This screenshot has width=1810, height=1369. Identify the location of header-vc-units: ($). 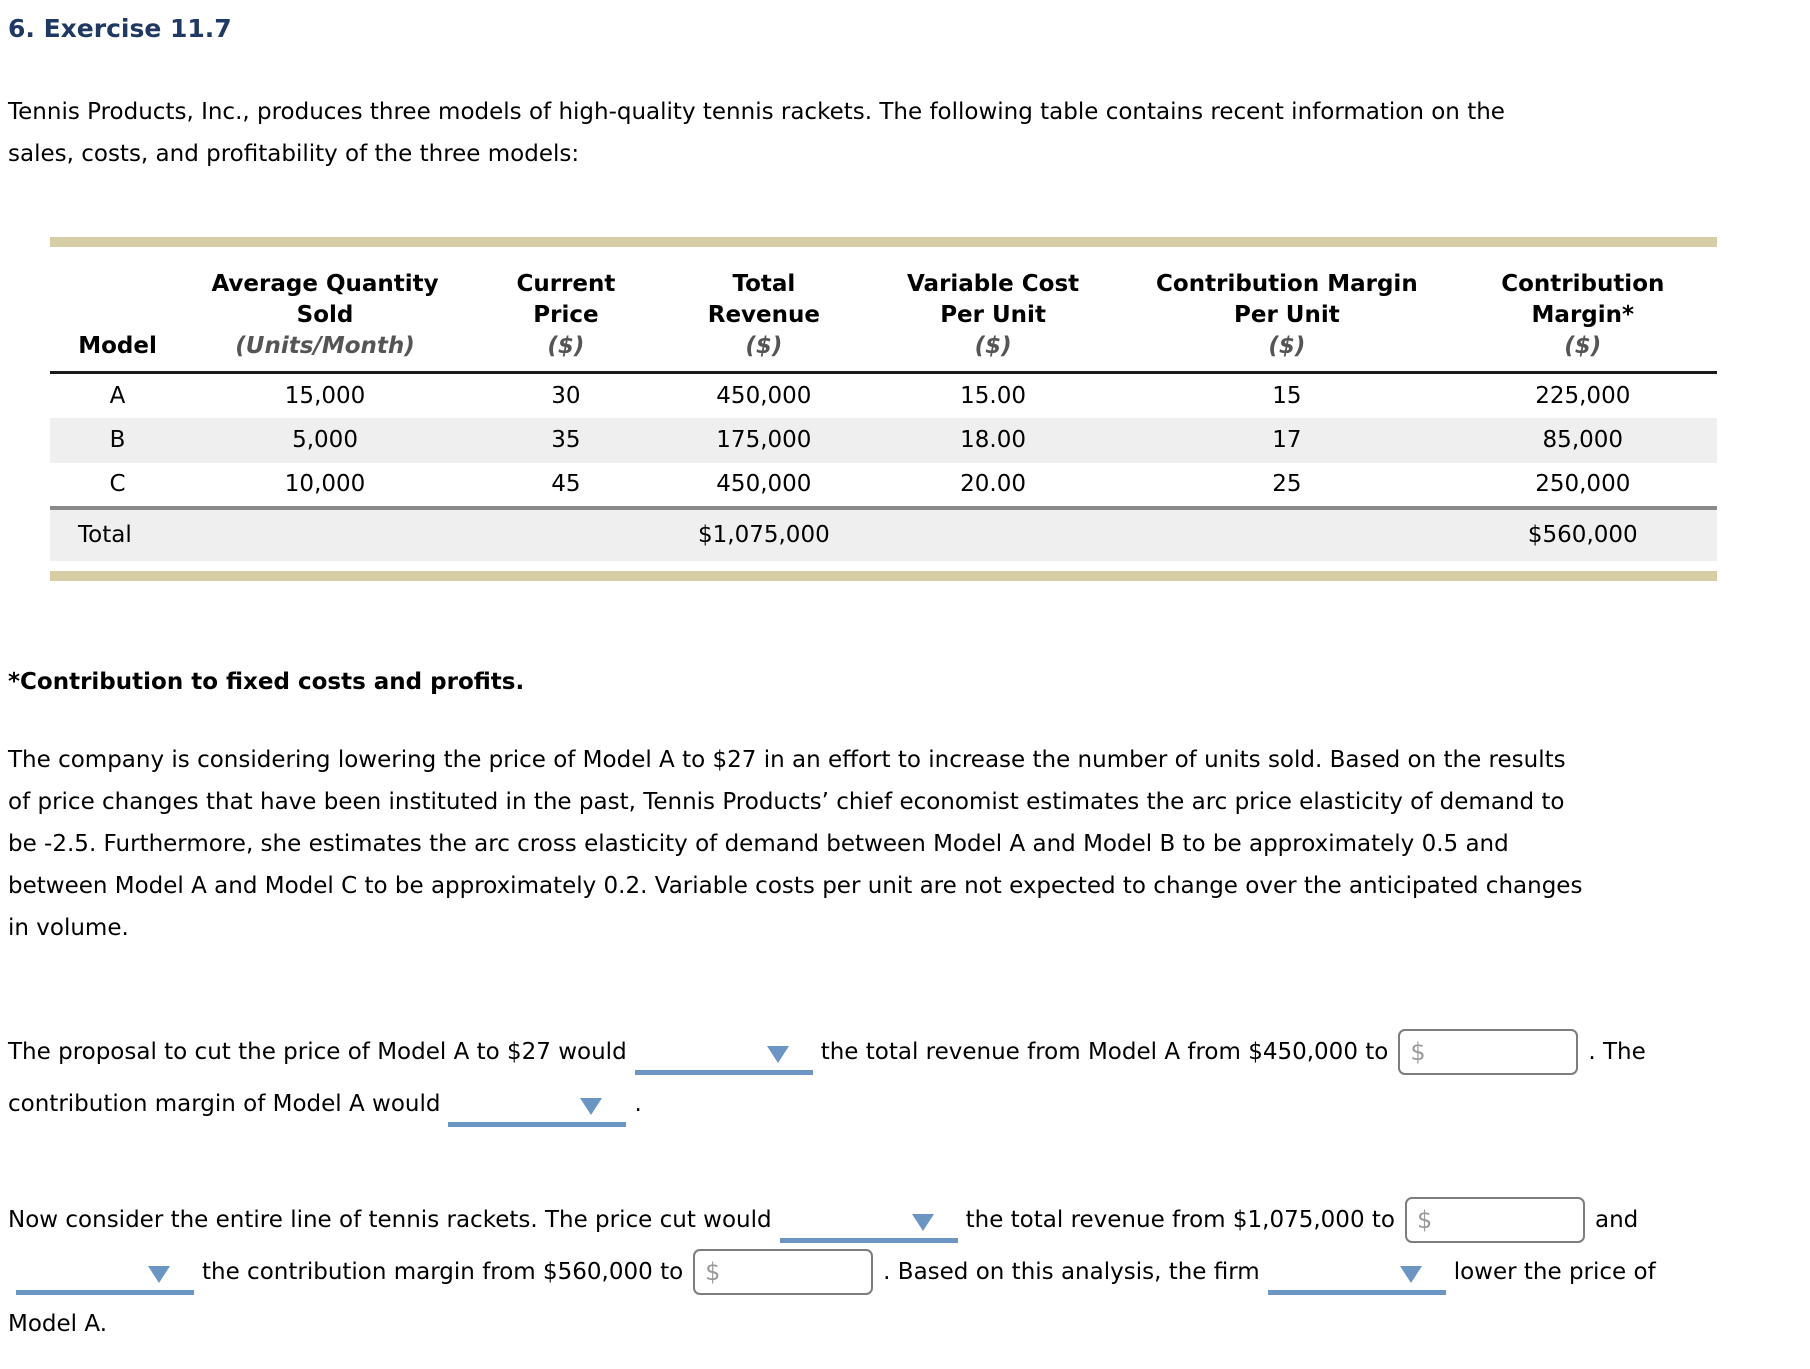
(993, 346).